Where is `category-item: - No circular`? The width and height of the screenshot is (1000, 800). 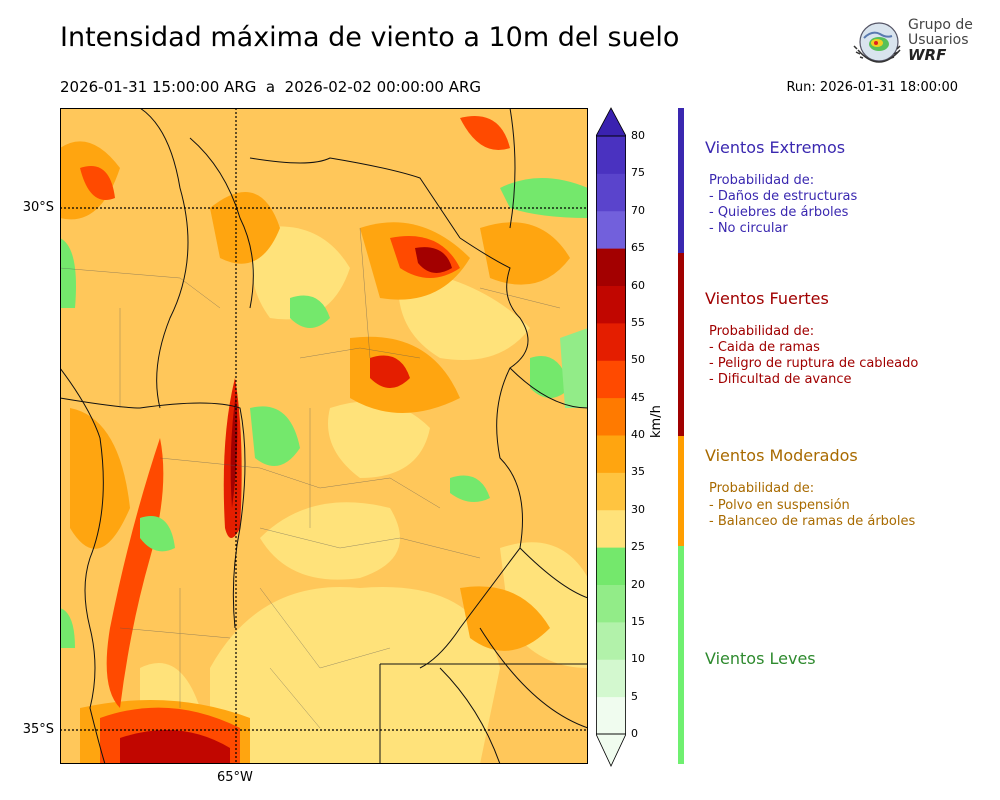 category-item: - No circular is located at coordinates (748, 228).